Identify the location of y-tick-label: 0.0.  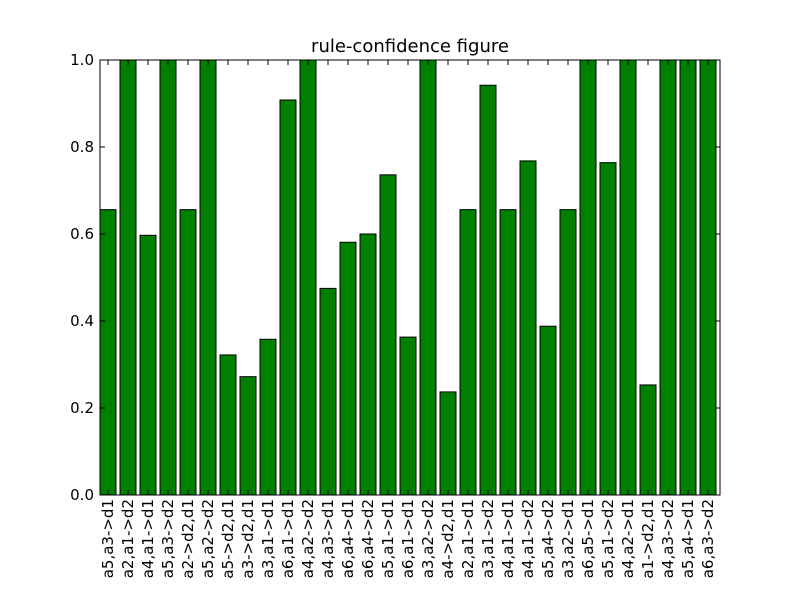
(82, 495).